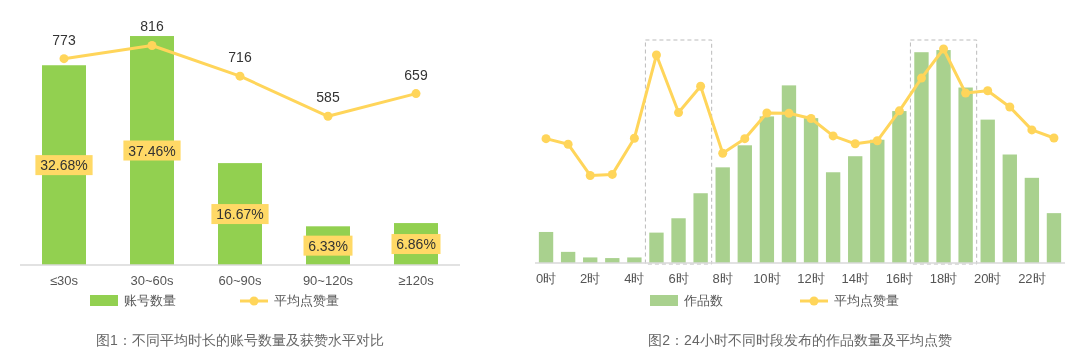 This screenshot has width=1080, height=359. Describe the element at coordinates (943, 278) in the screenshot. I see `x-tick-label: 18时` at that location.